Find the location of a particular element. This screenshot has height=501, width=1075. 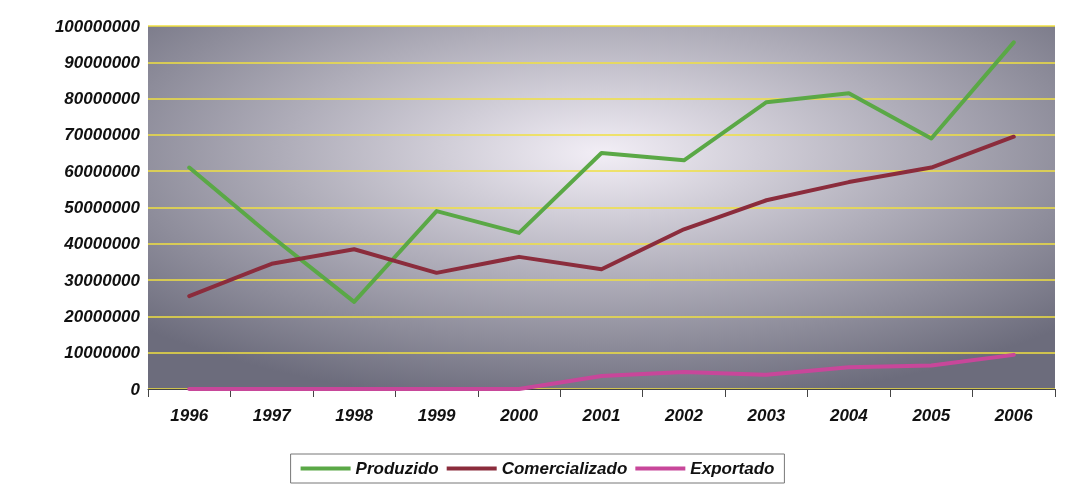

x-tick-label: 2005 is located at coordinates (931, 415).